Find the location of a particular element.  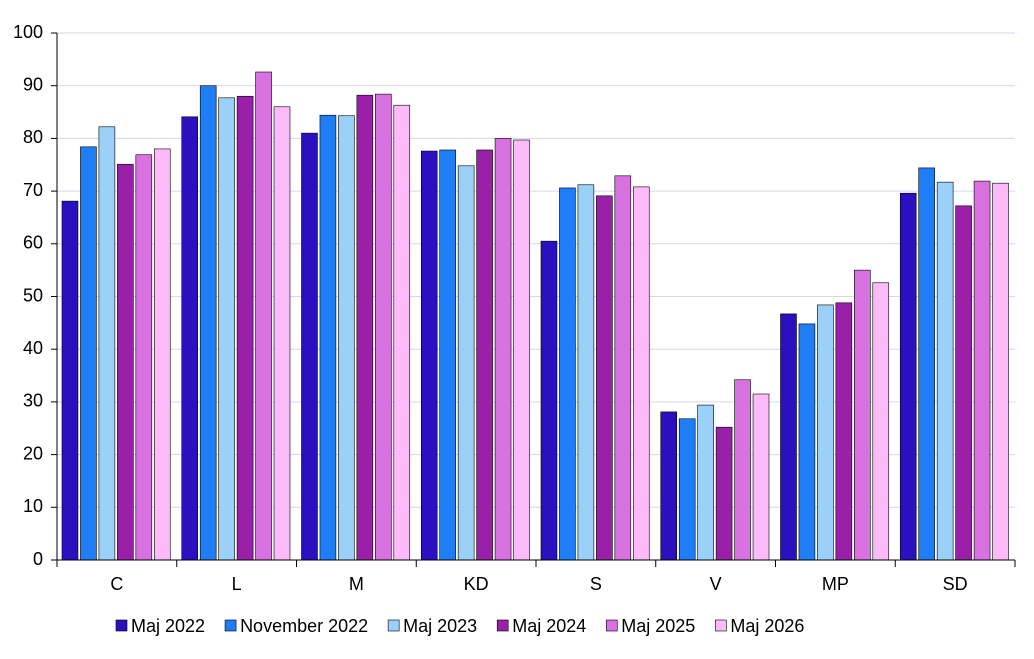

x-tick-label: L is located at coordinates (237, 584).